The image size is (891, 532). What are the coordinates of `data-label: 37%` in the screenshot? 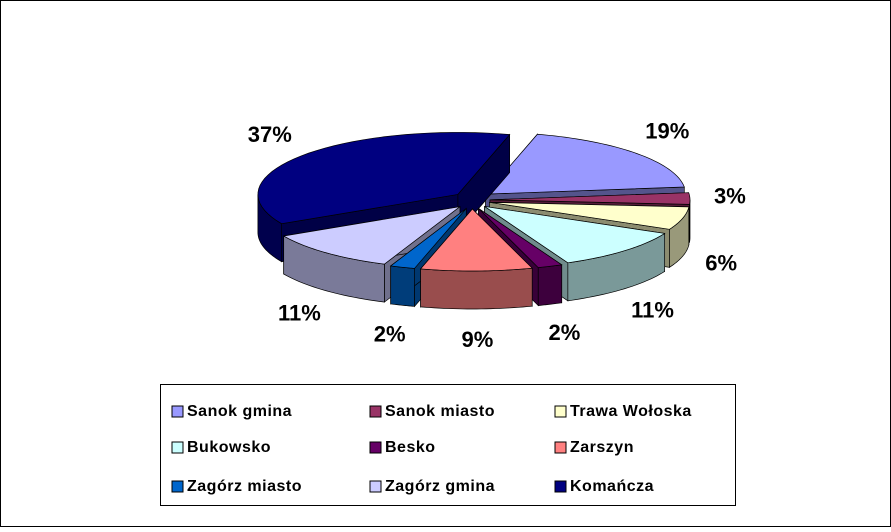 It's located at (270, 134).